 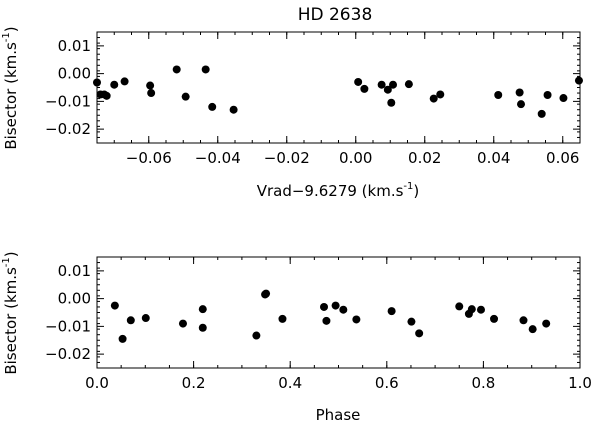 I want to click on x-tick-label: 0.00, so click(x=355, y=158).